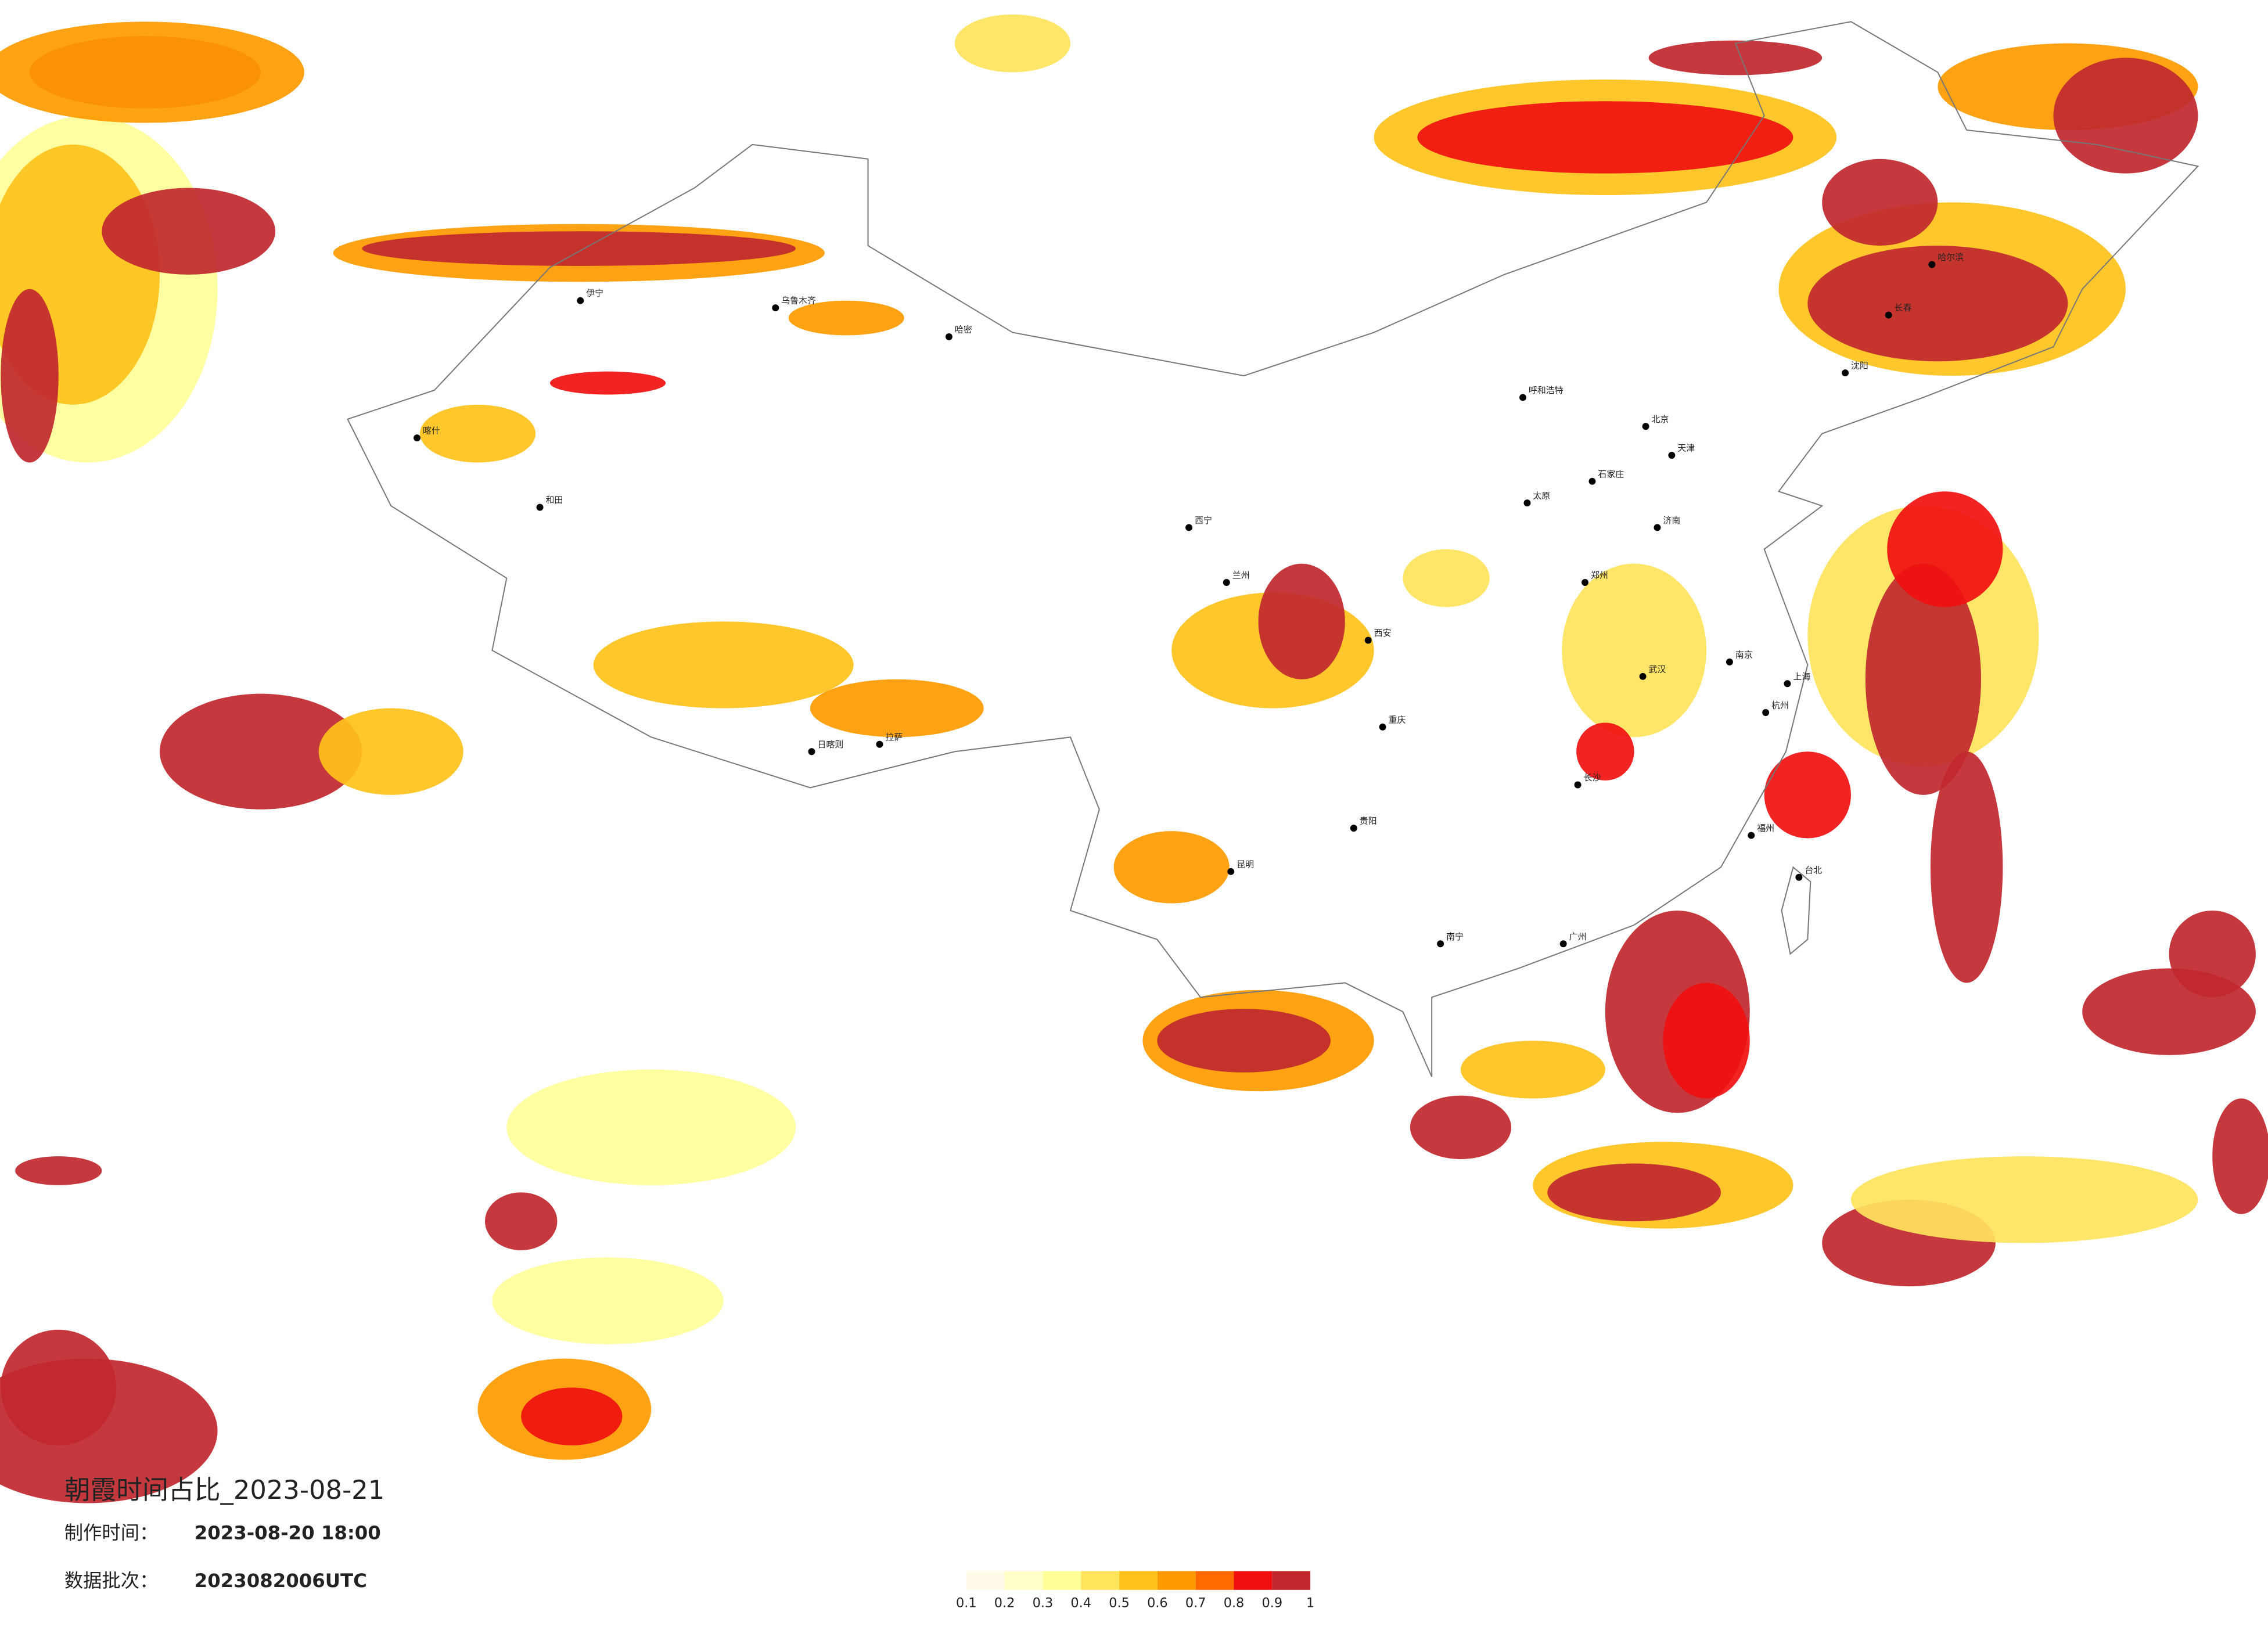 The height and width of the screenshot is (1626, 2268). Describe the element at coordinates (1383, 633) in the screenshot. I see `city-label: 西安` at that location.